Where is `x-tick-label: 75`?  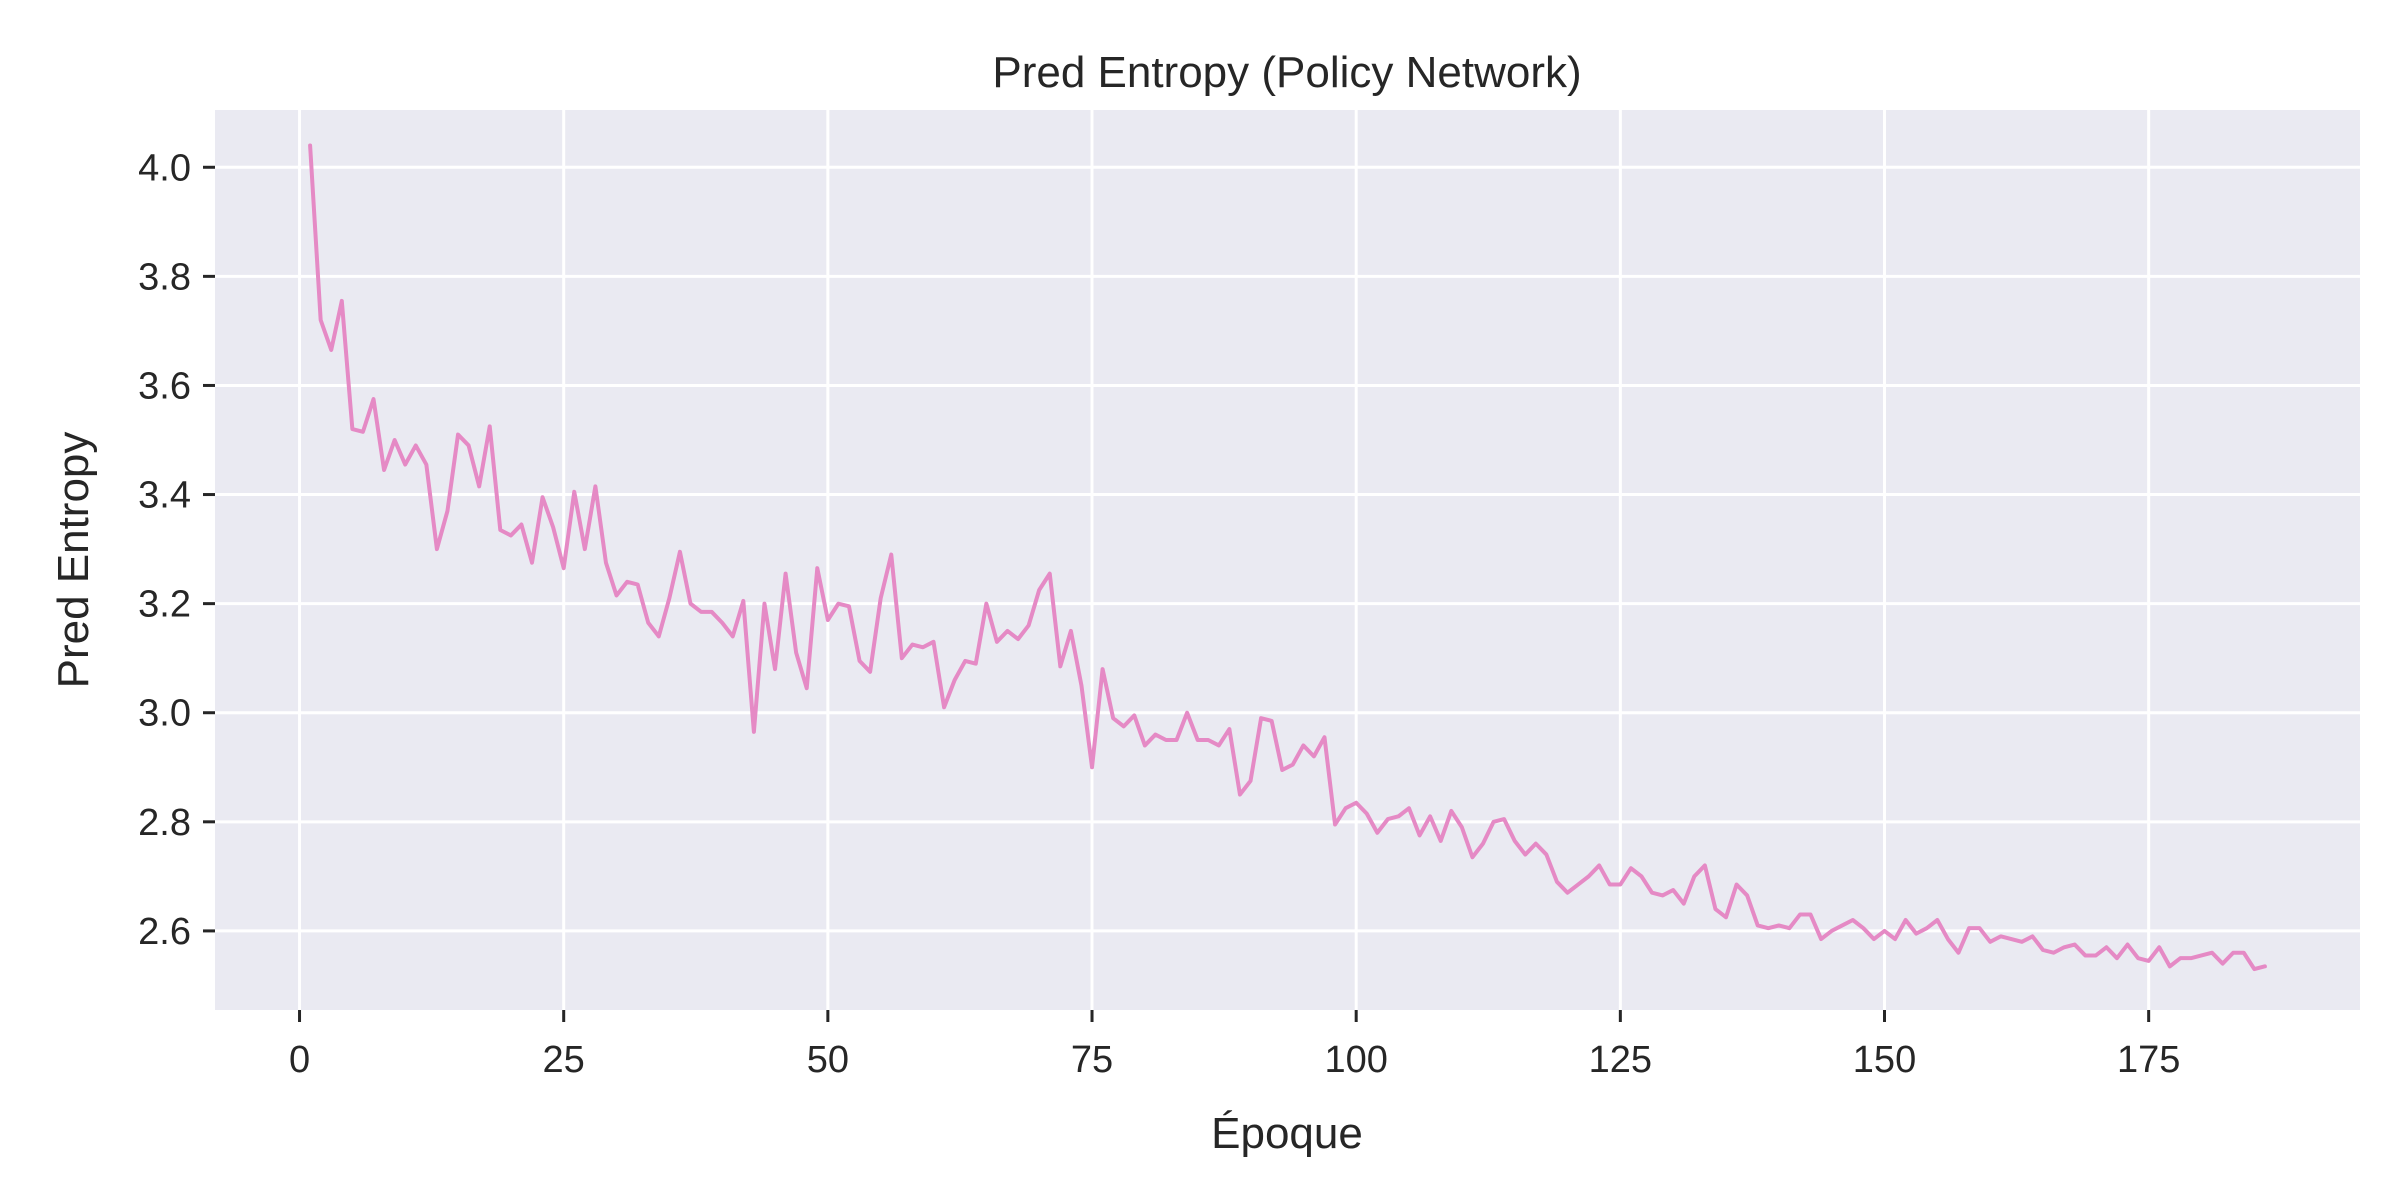
x-tick-label: 75 is located at coordinates (1092, 1060).